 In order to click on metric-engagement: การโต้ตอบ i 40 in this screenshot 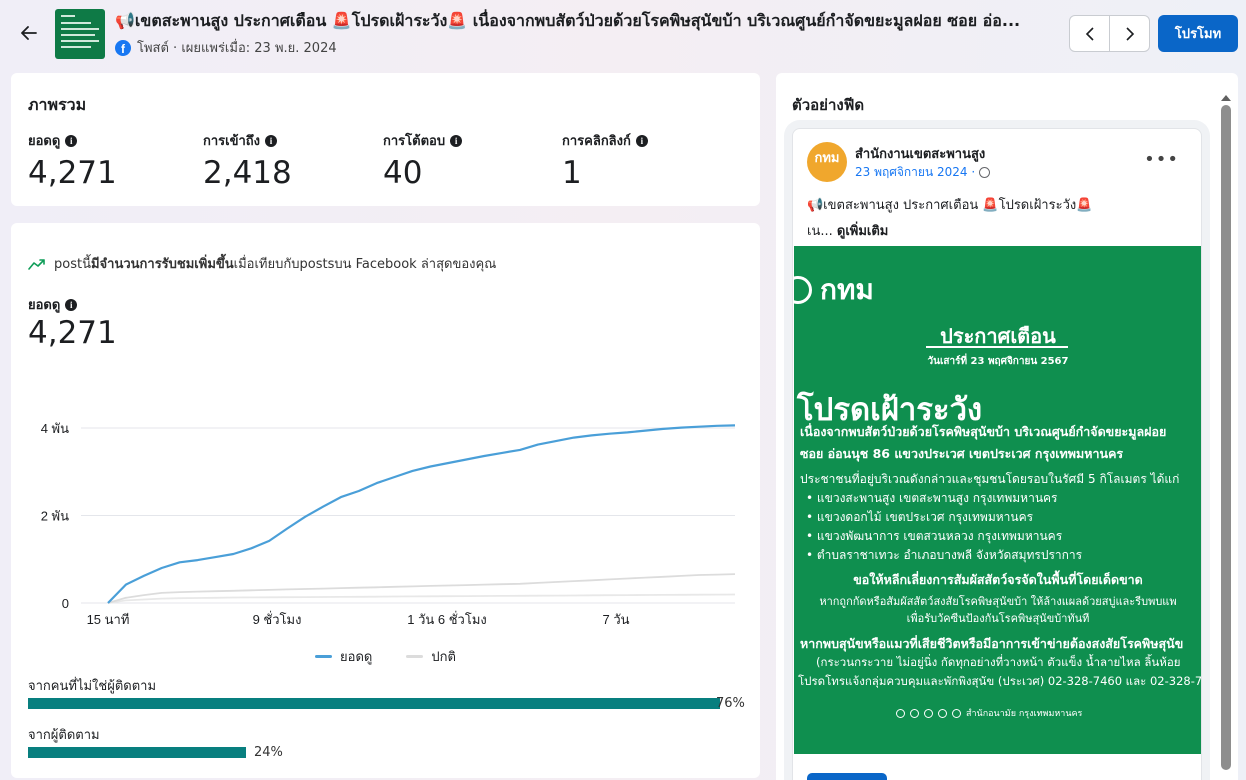, I will do `click(423, 160)`.